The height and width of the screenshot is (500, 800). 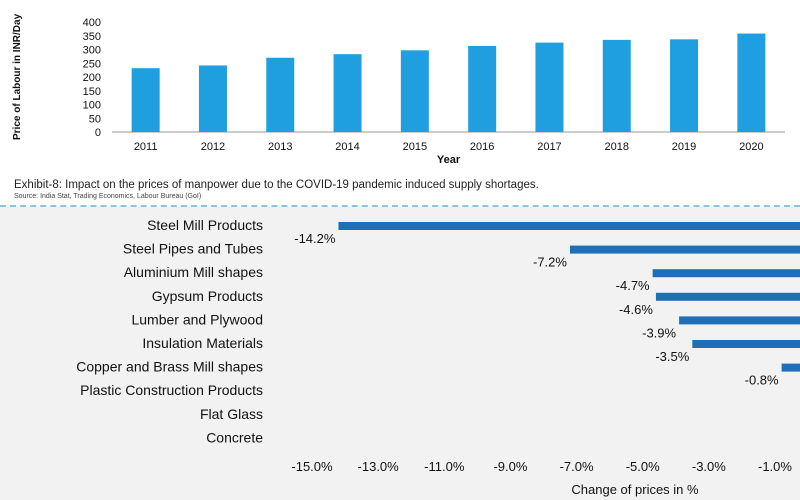 What do you see at coordinates (92, 51) in the screenshot?
I see `y-tick-label: 300` at bounding box center [92, 51].